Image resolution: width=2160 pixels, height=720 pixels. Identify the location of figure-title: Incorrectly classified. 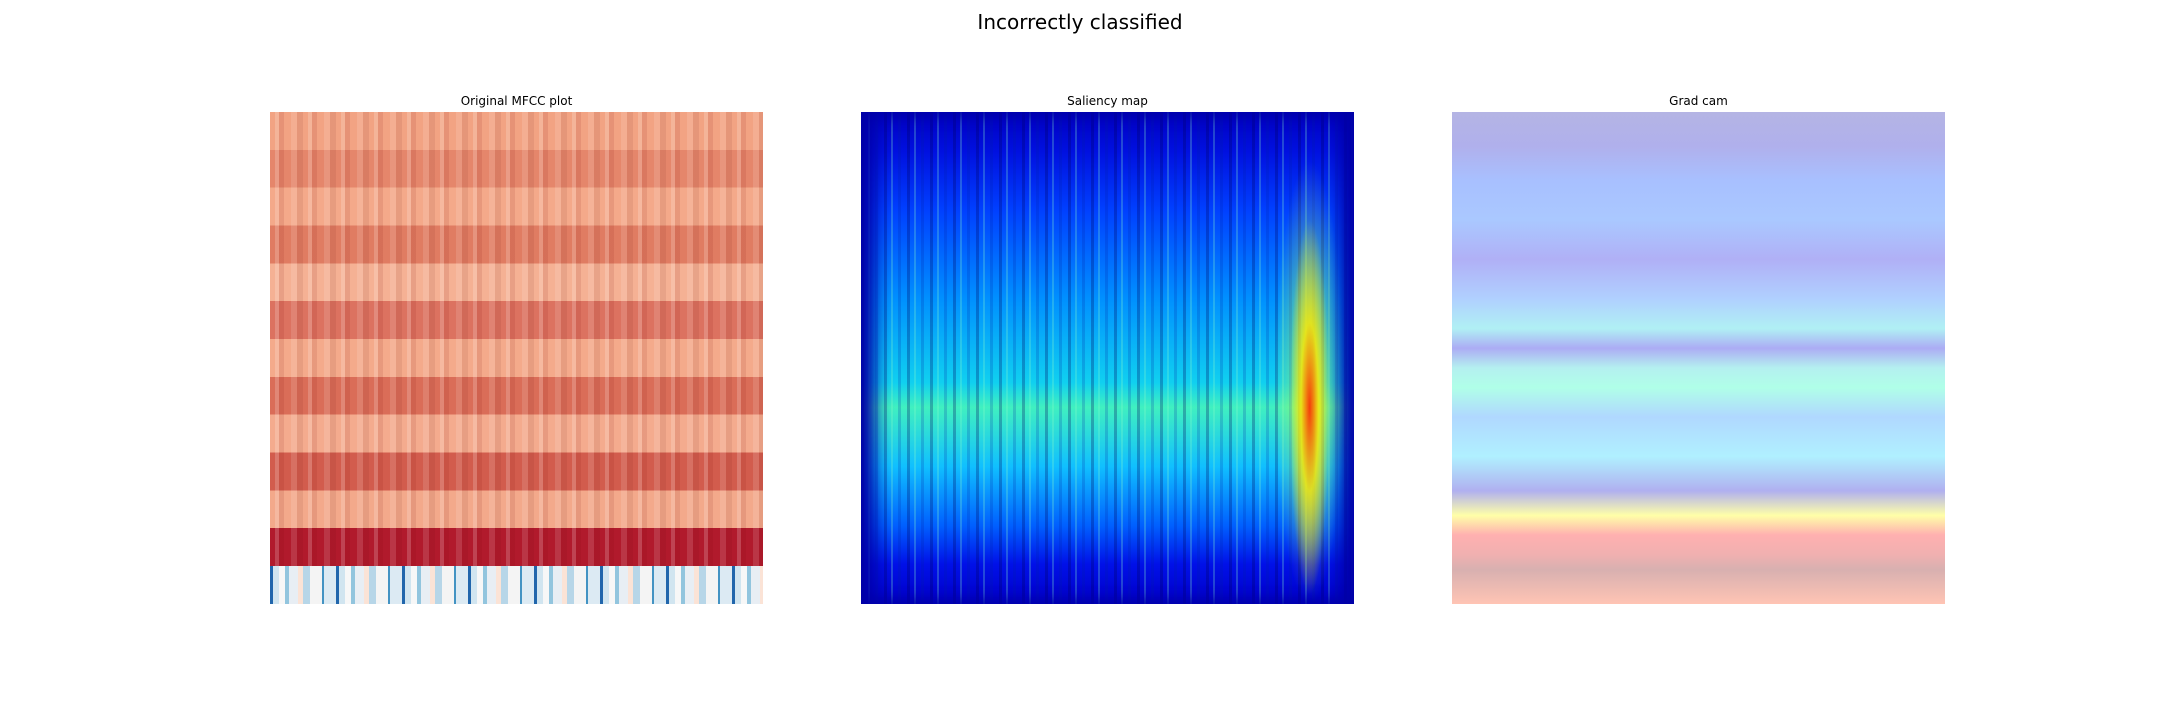
(1080, 22).